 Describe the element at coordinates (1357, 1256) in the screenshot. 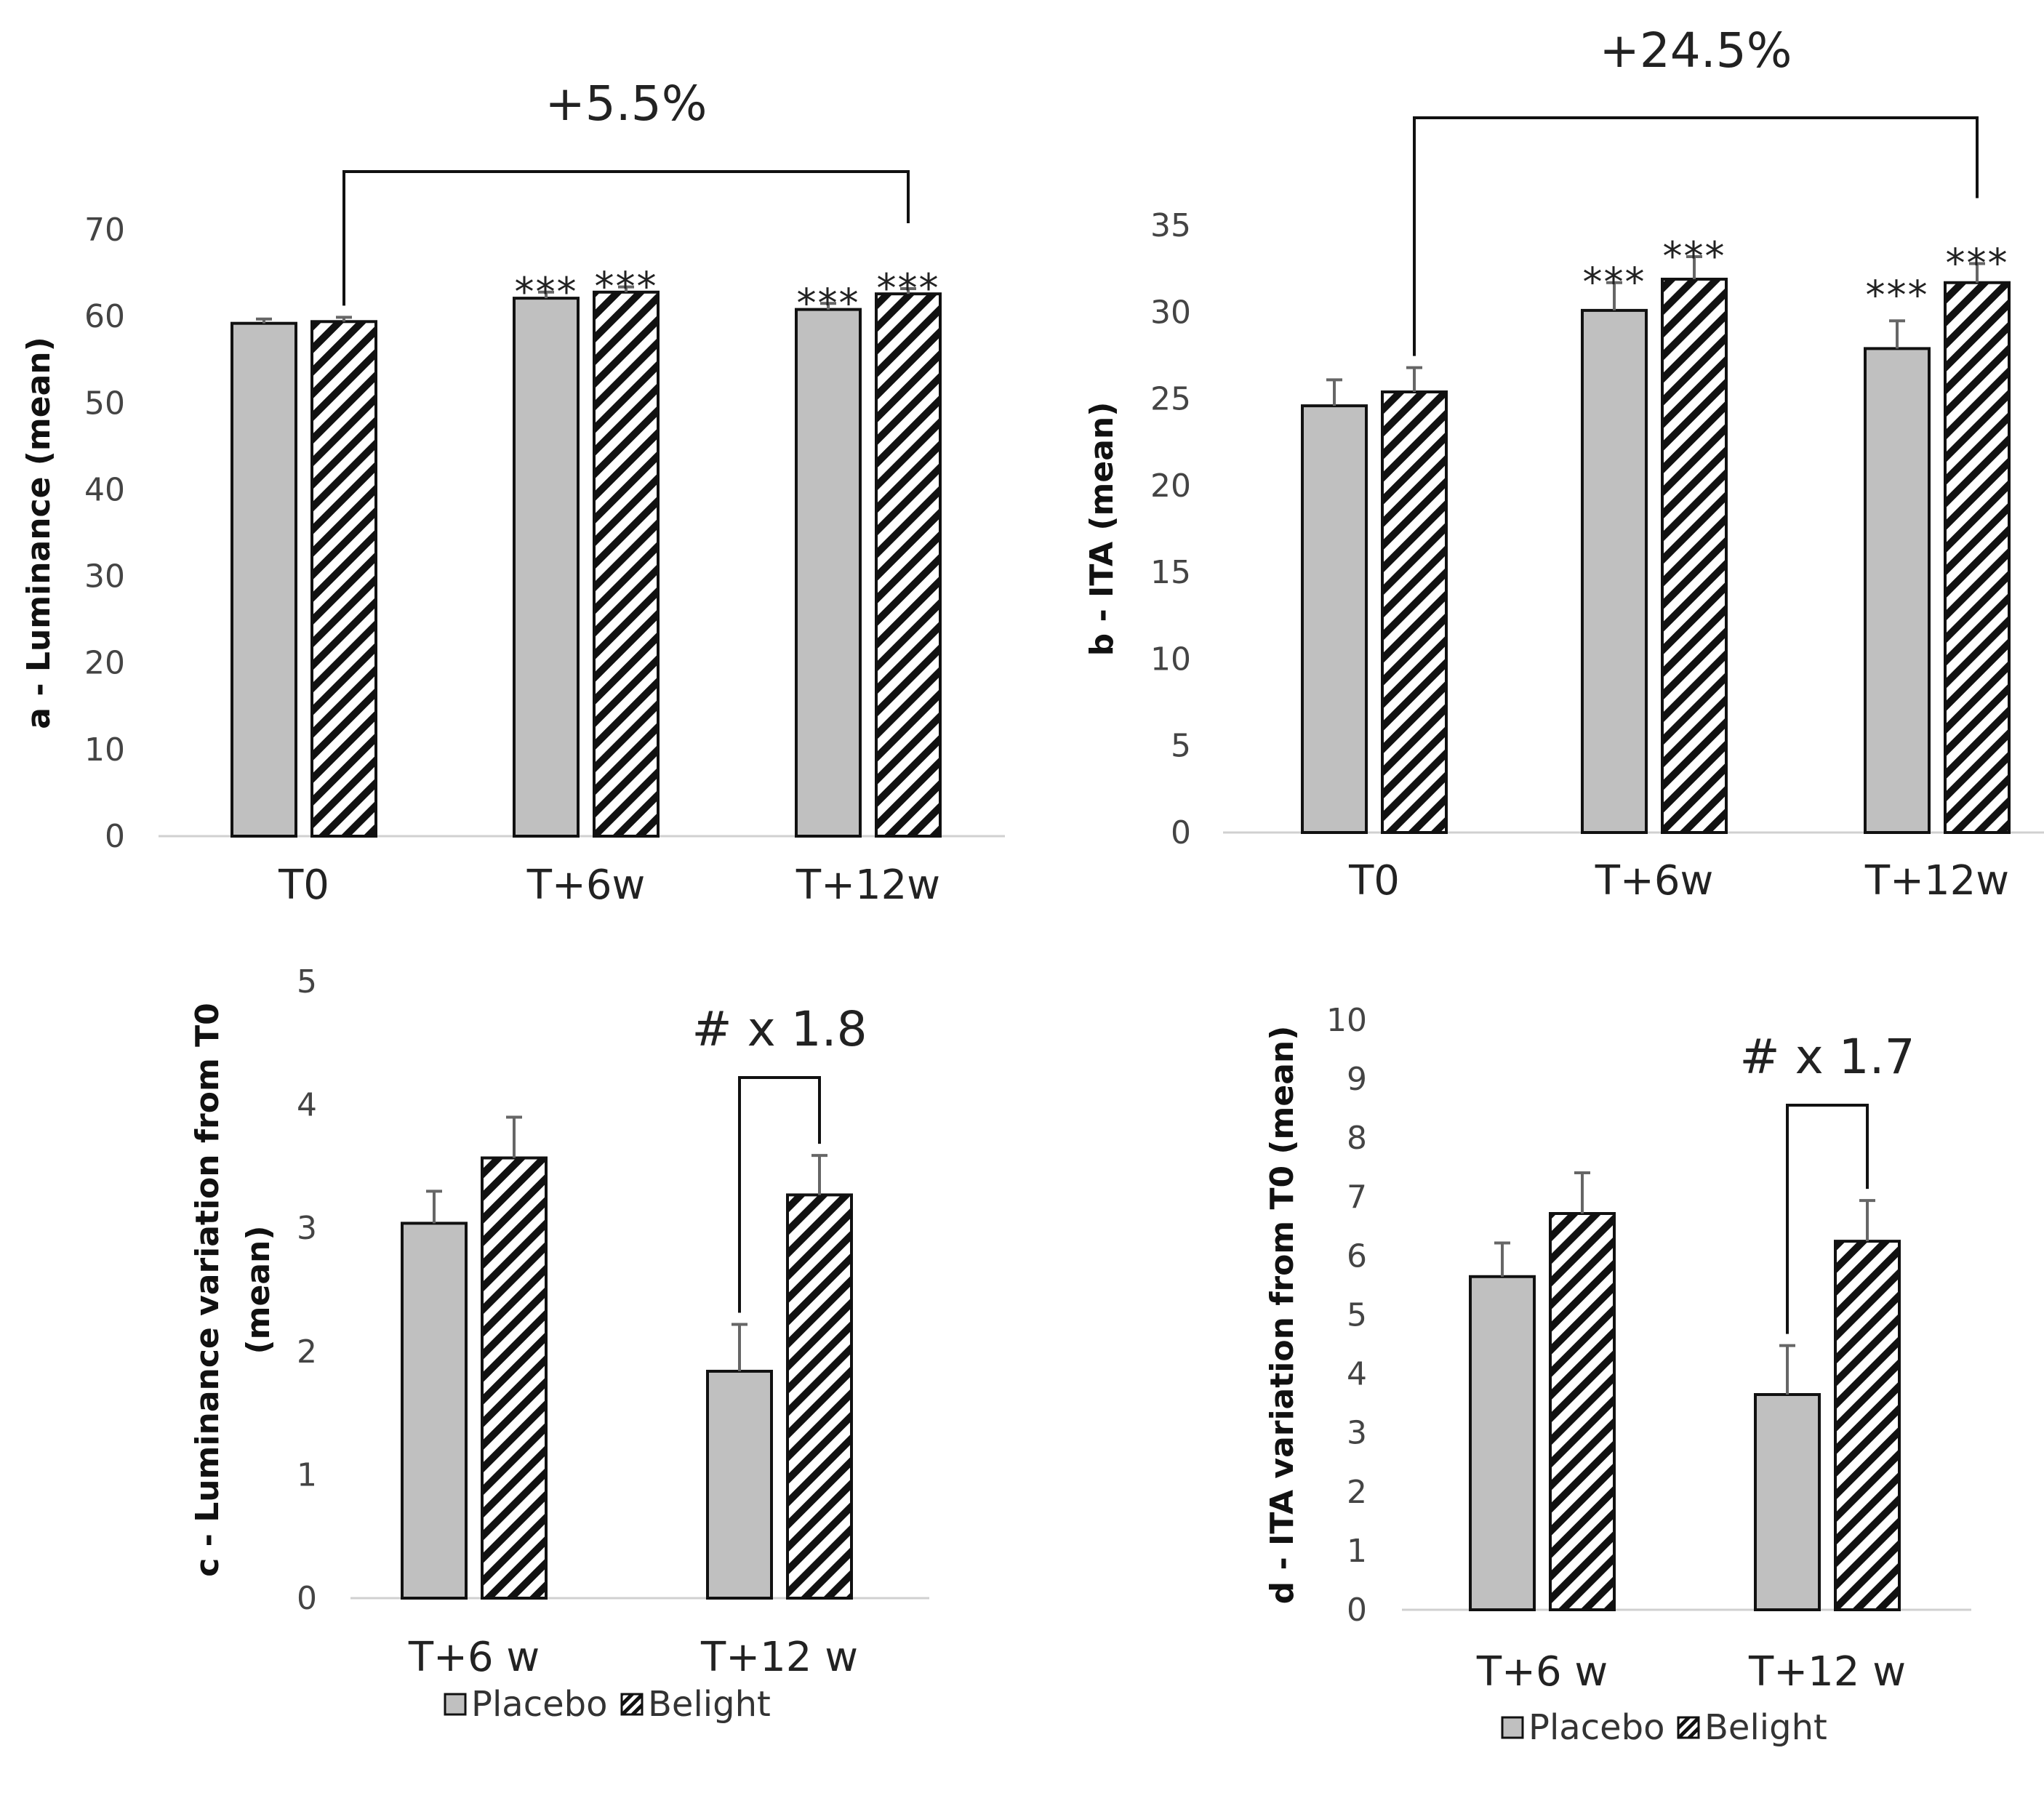

I see `y-tick-label: 6` at that location.